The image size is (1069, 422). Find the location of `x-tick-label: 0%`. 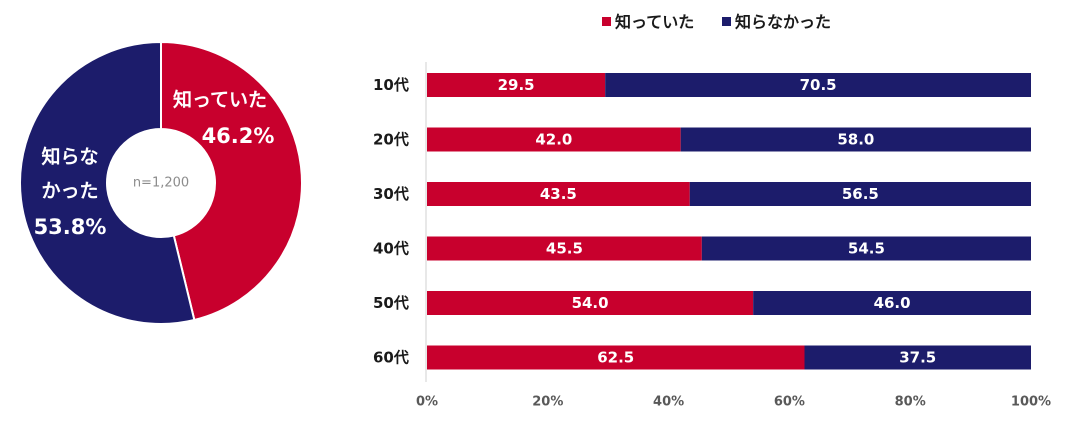

x-tick-label: 0% is located at coordinates (427, 402).